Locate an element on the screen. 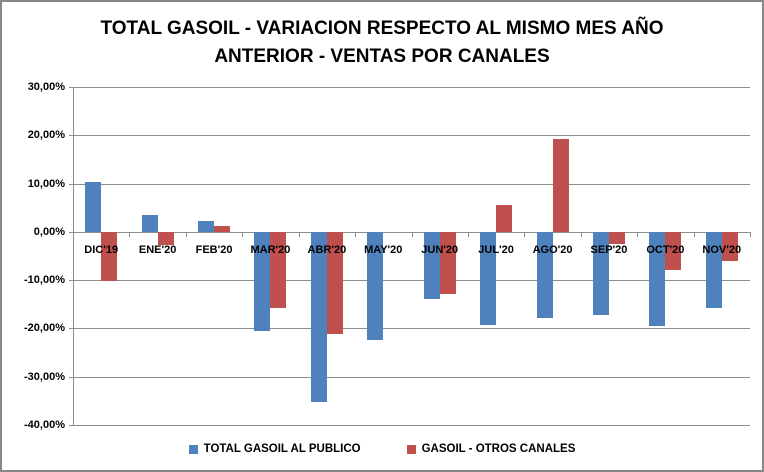 Image resolution: width=764 pixels, height=472 pixels. y-axis-tick-label: 10,00% is located at coordinates (46, 183).